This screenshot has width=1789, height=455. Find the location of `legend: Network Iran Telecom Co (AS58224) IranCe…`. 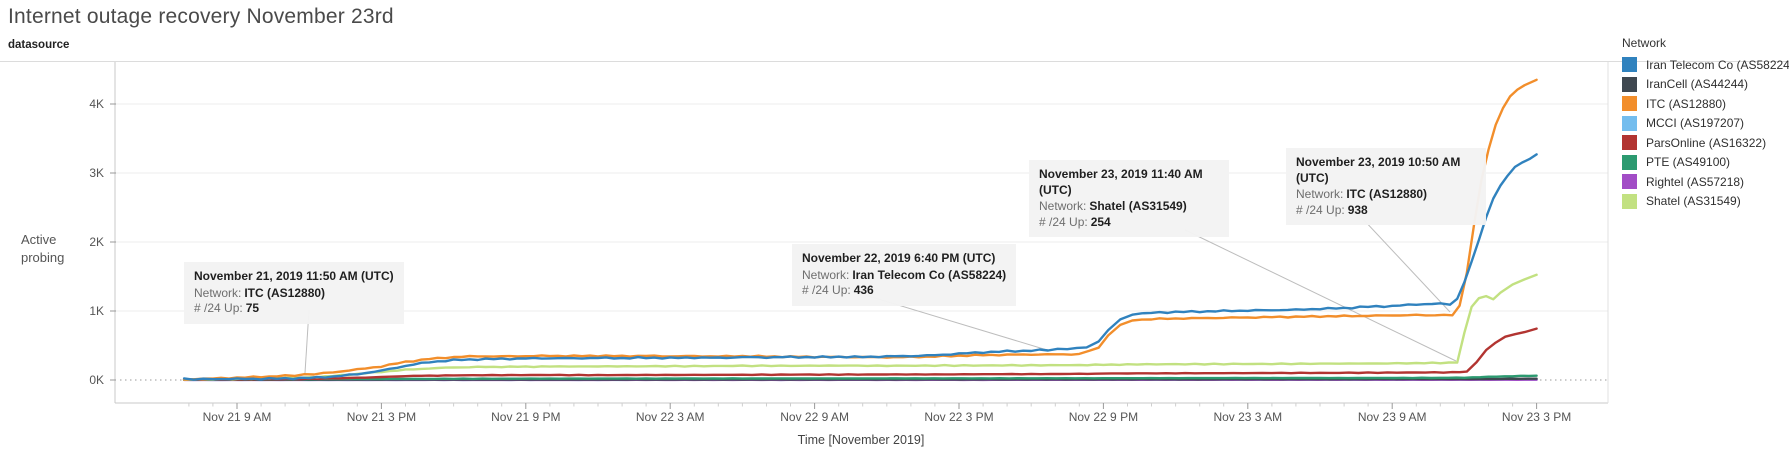

legend: Network Iran Telecom Co (AS58224) IranCe… is located at coordinates (1705, 124).